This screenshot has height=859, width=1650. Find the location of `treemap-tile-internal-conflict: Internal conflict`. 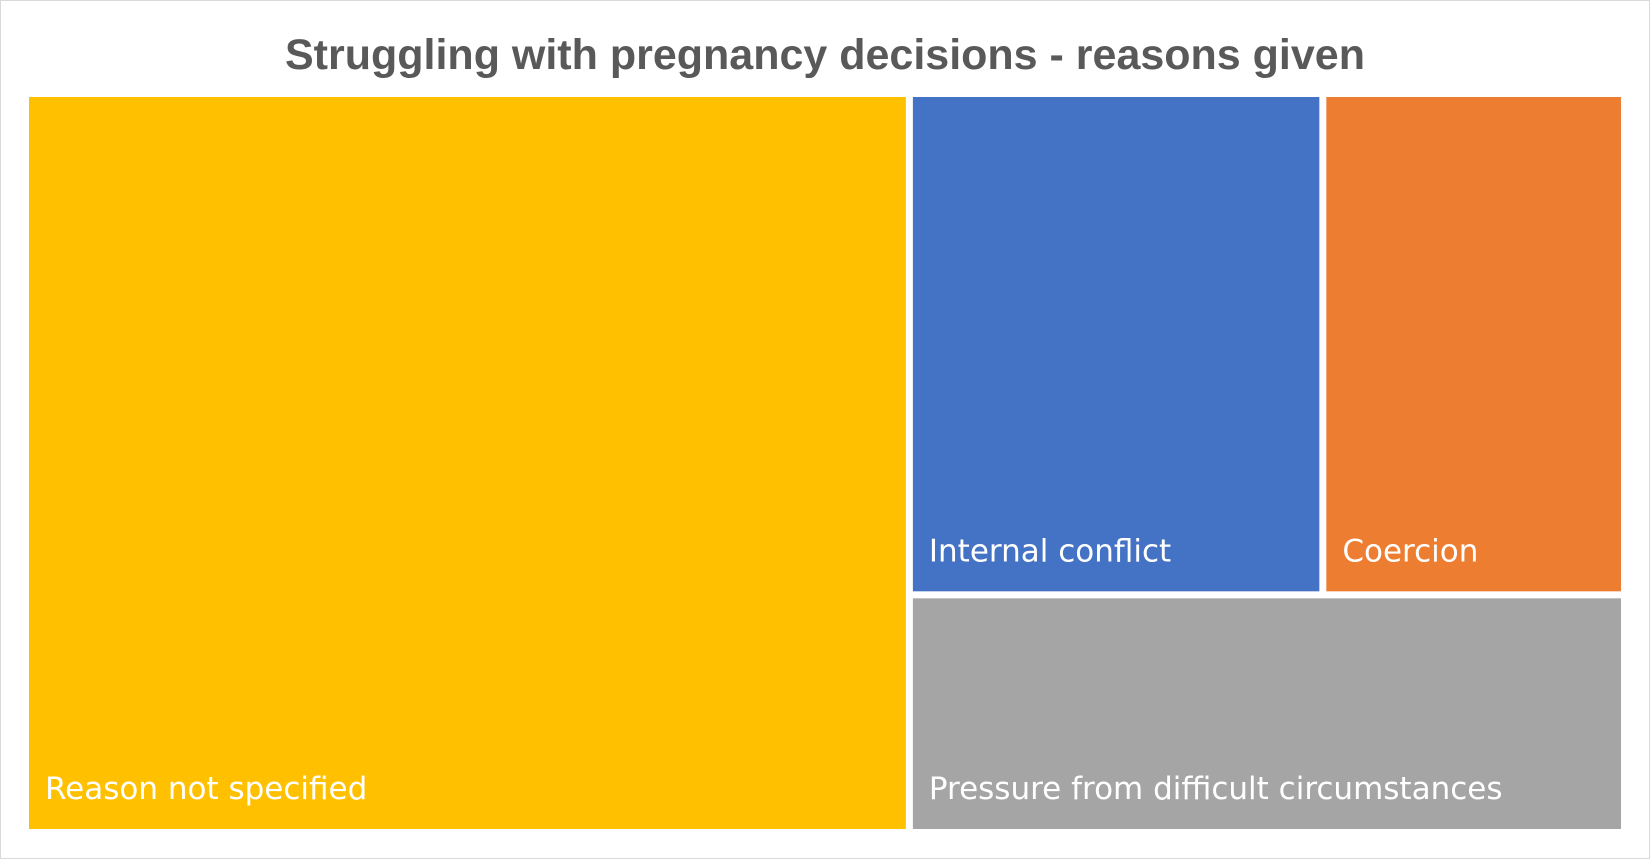

treemap-tile-internal-conflict: Internal conflict is located at coordinates (1116, 344).